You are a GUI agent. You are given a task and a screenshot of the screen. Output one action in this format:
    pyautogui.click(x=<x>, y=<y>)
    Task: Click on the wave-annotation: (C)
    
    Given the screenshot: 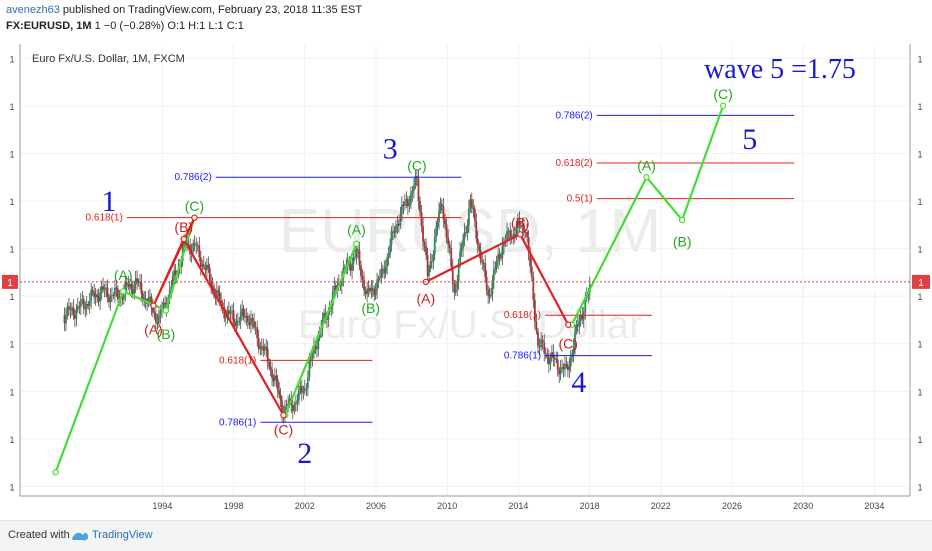 What is the action you would take?
    pyautogui.click(x=194, y=206)
    